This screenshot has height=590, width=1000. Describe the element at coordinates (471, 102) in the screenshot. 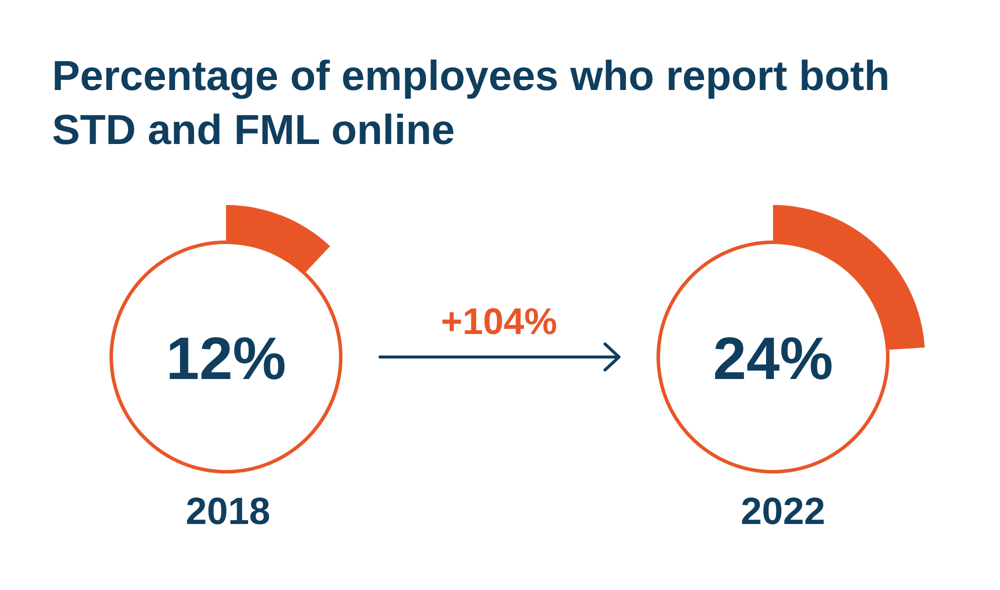

I see `text: Percentage of employees who report both STD and FML online` at that location.